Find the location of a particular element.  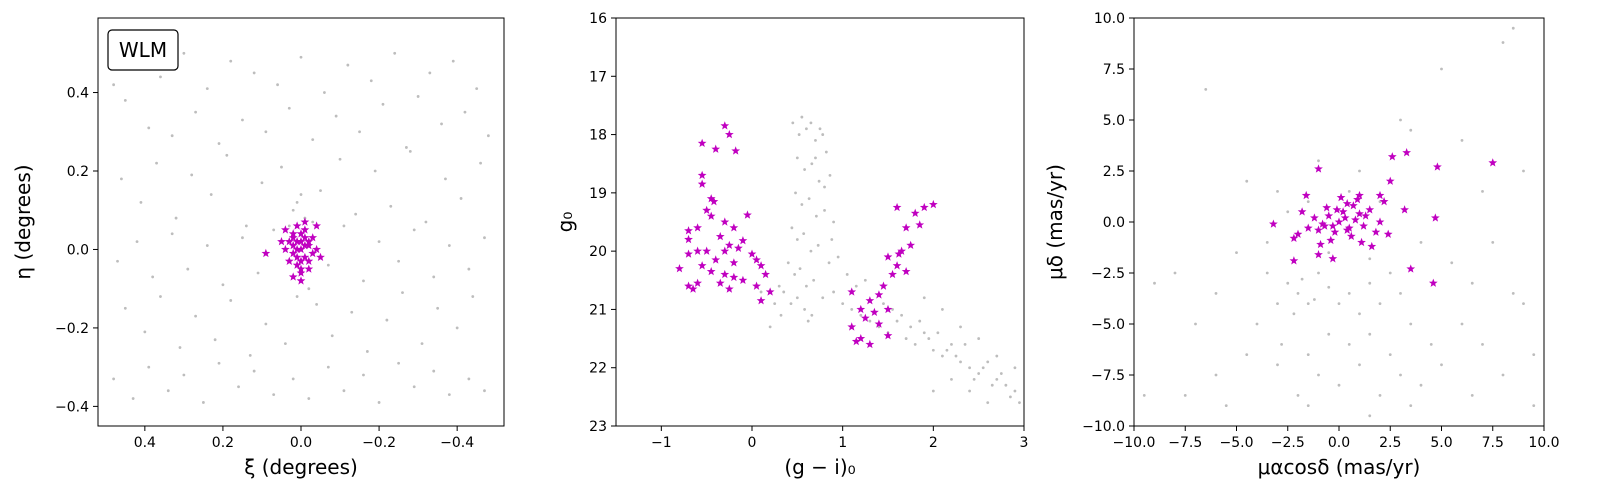

y-tick-label: 18 is located at coordinates (598, 136).